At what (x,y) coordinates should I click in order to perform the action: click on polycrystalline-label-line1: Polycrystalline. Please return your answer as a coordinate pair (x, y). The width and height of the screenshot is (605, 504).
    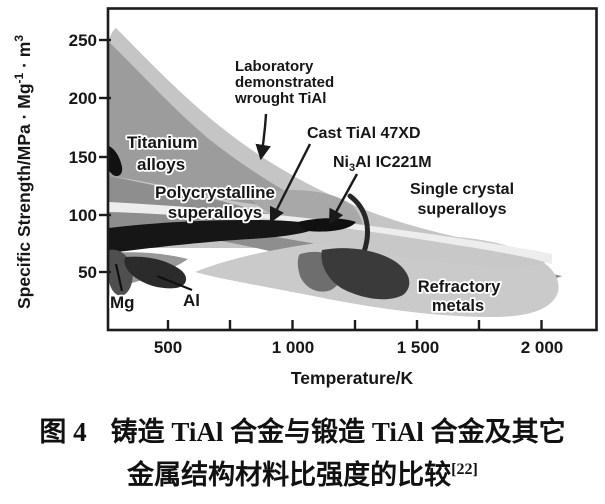
    Looking at the image, I should click on (215, 192).